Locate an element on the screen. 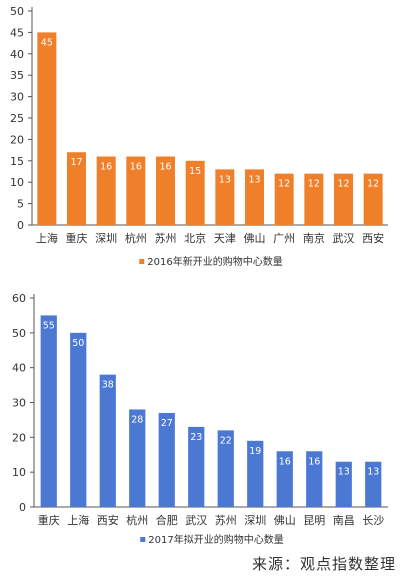 The width and height of the screenshot is (414, 578). x-tick-label: 南昌 is located at coordinates (344, 520).